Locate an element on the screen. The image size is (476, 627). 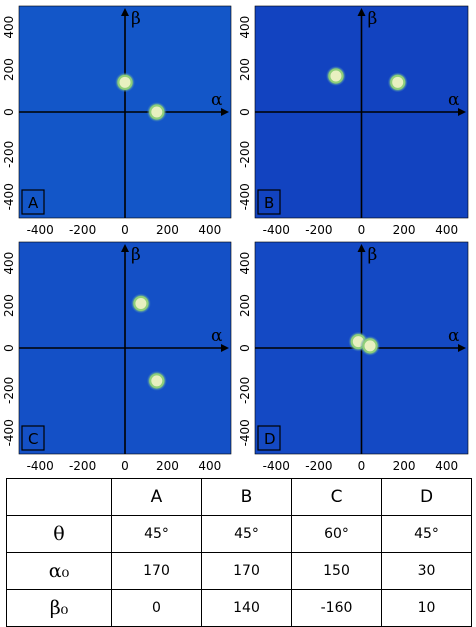
table-cell: -160 is located at coordinates (336, 608).